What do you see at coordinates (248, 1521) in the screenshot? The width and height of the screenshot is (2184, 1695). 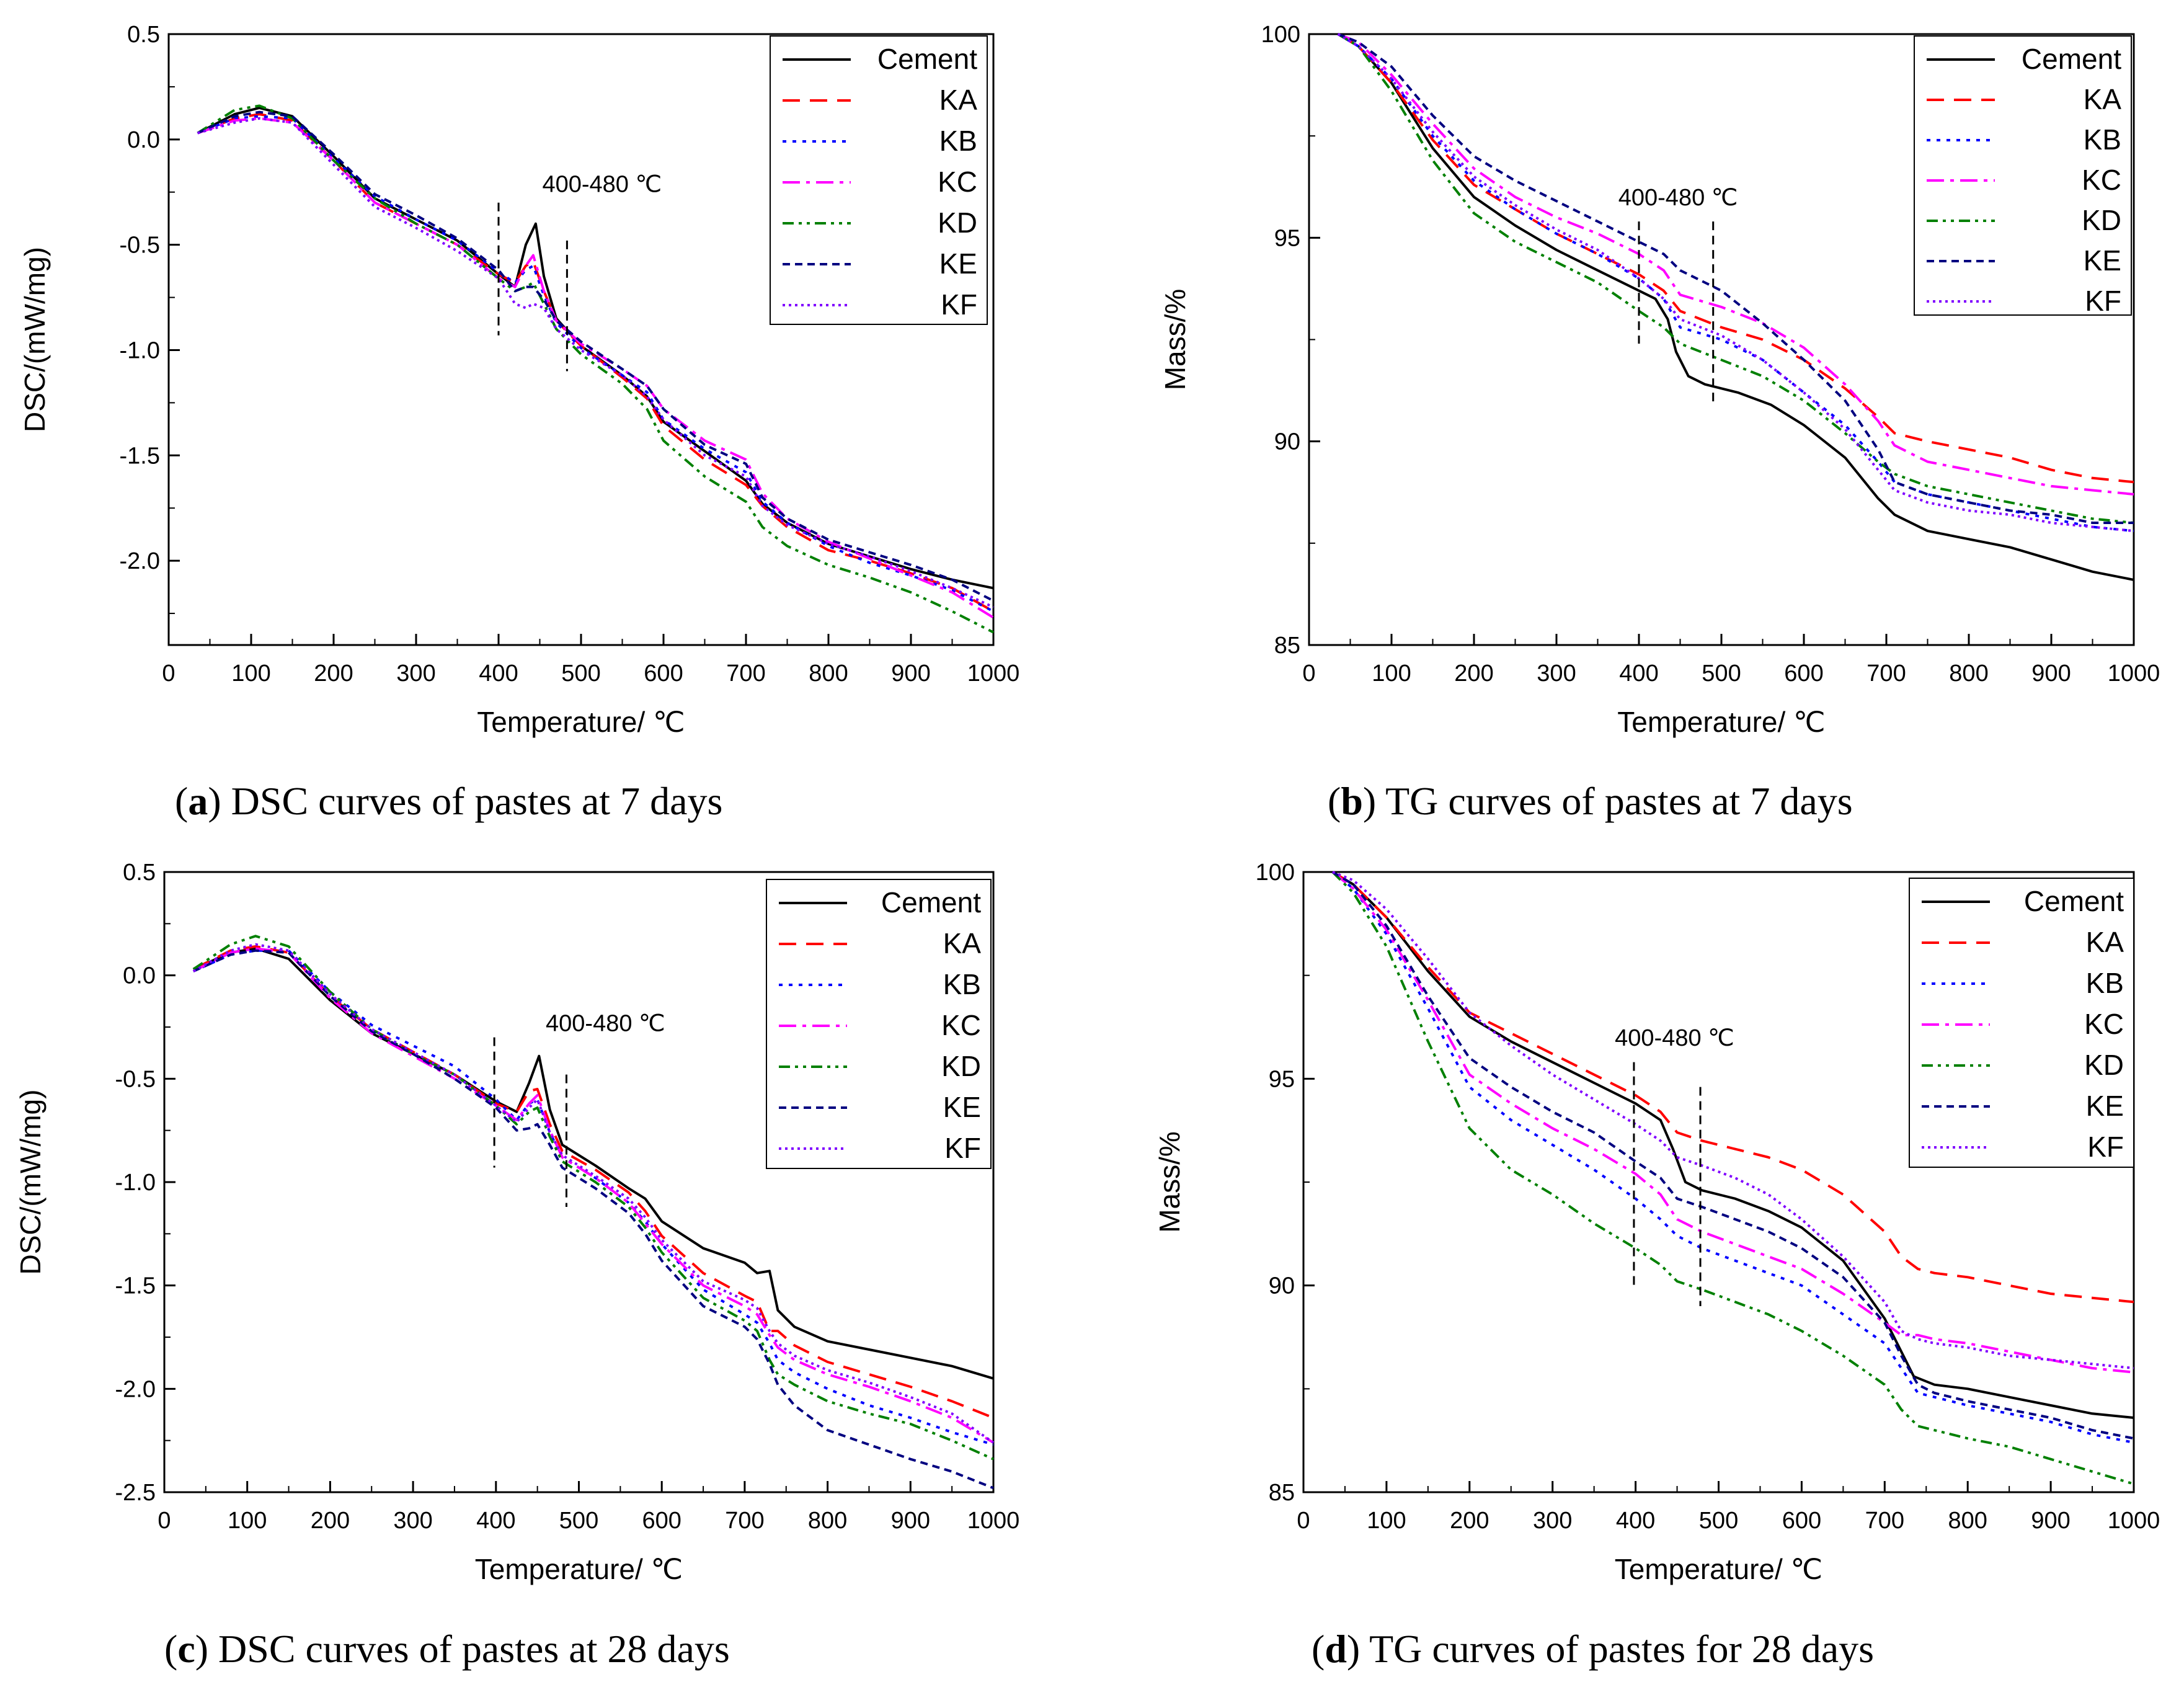 I see `x-tick-label: 100` at bounding box center [248, 1521].